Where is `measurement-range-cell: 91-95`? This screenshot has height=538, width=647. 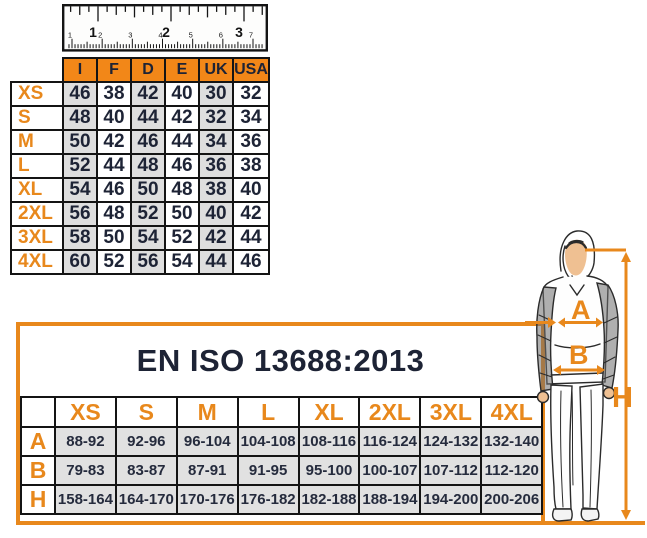
measurement-range-cell: 91-95 is located at coordinates (268, 470).